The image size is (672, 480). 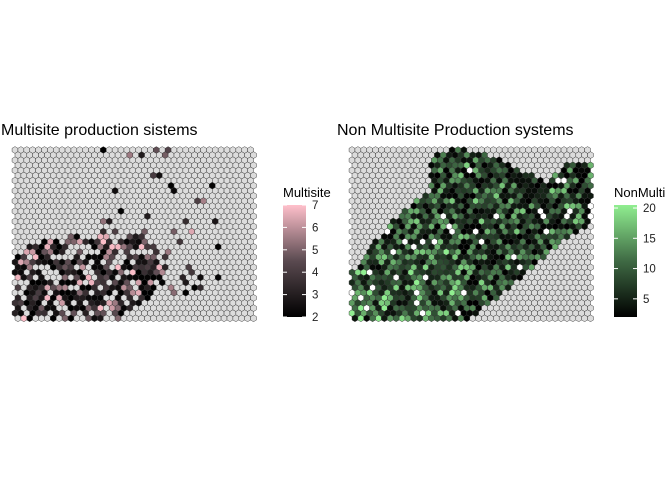 I want to click on legend-title-multisite: Multisite, so click(x=307, y=192).